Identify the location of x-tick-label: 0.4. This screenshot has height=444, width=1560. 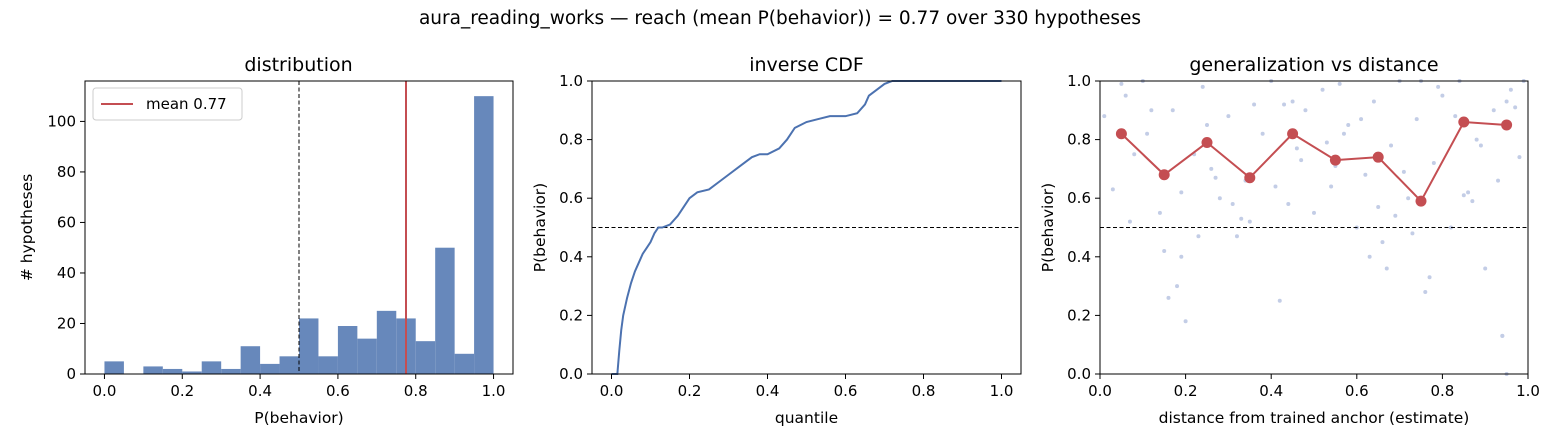
(768, 391).